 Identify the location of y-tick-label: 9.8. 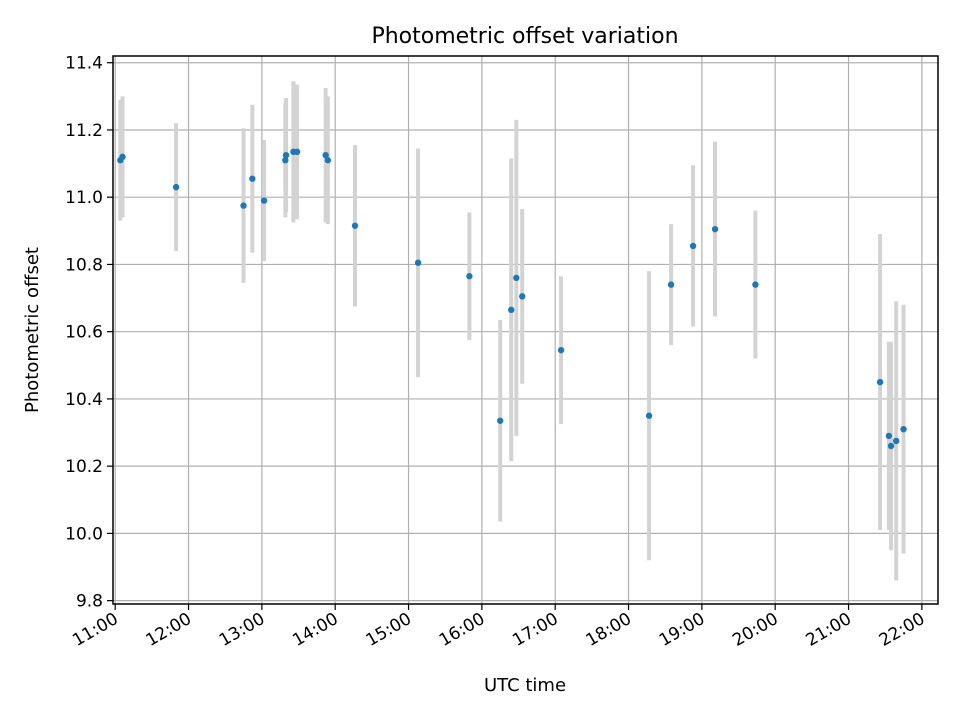
(89, 602).